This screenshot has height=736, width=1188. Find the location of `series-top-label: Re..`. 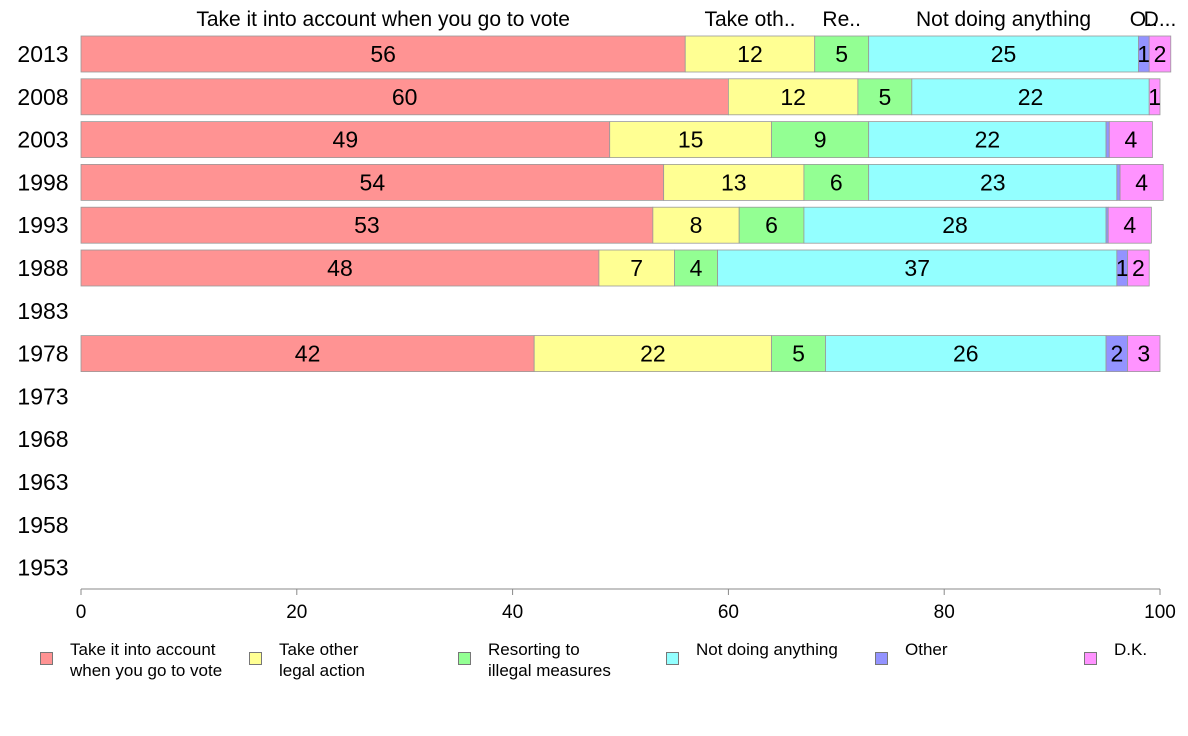

series-top-label: Re.. is located at coordinates (841, 19).